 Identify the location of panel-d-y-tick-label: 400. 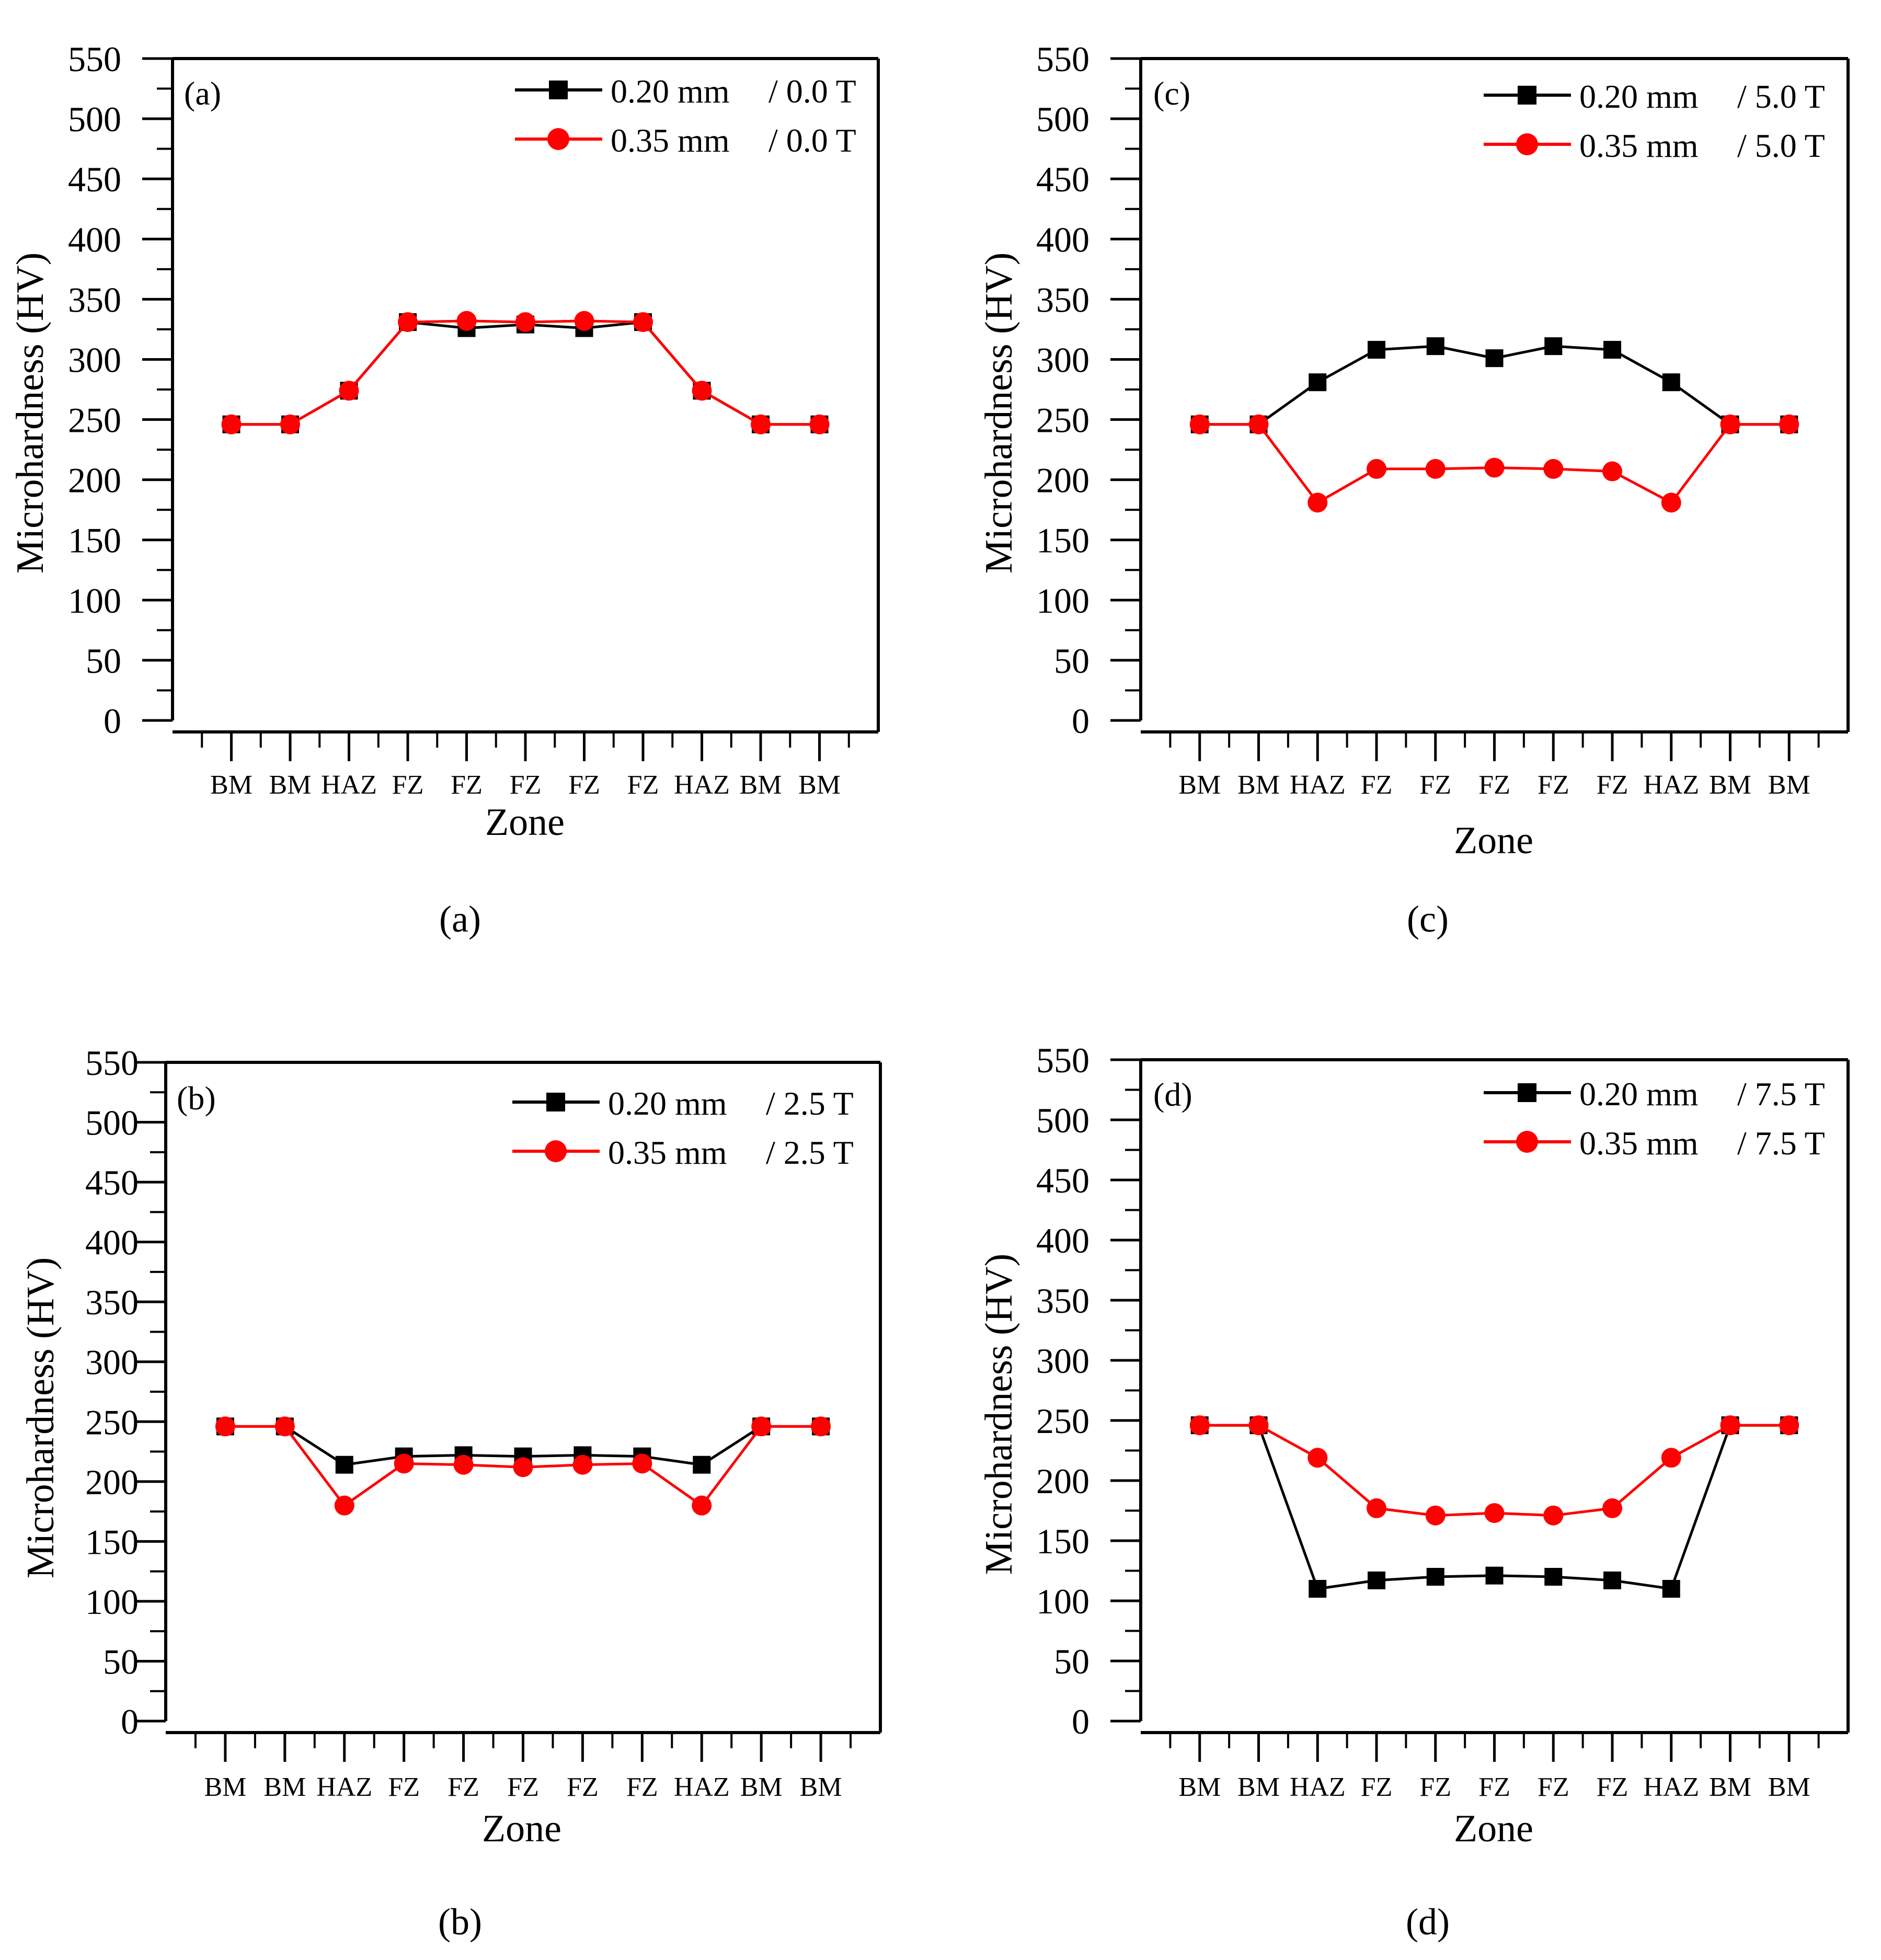
(1062, 1240).